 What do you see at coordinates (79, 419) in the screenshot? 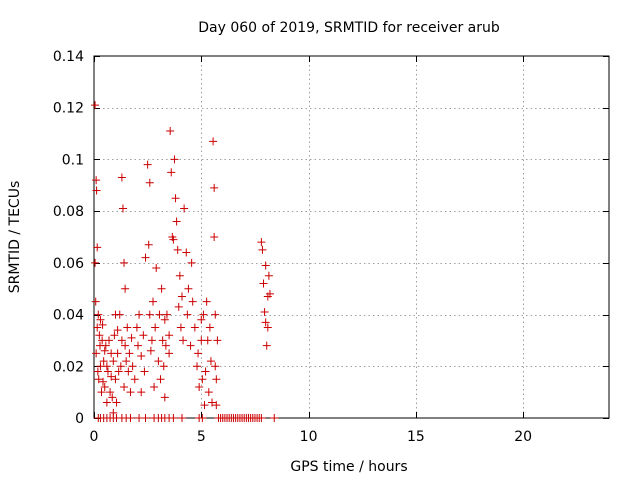
I see `y-tick-label: 0` at bounding box center [79, 419].